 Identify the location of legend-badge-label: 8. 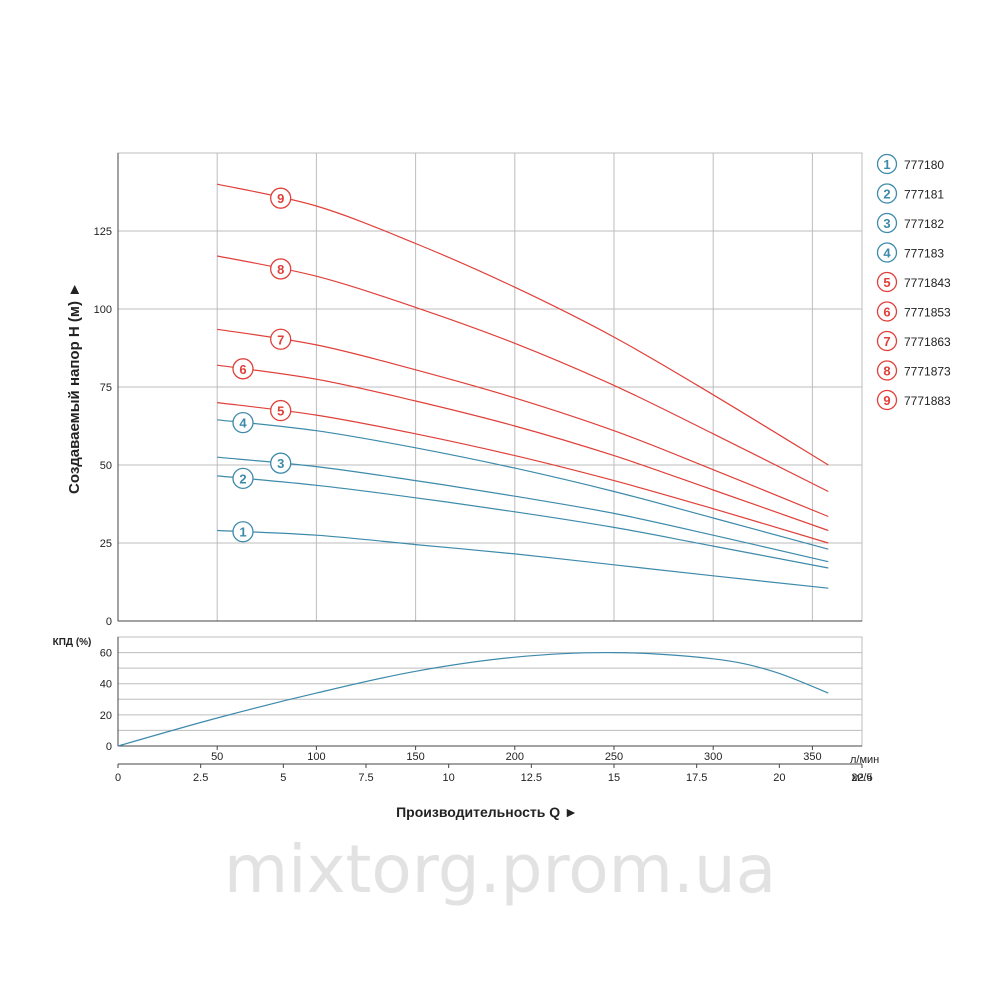
(886, 371).